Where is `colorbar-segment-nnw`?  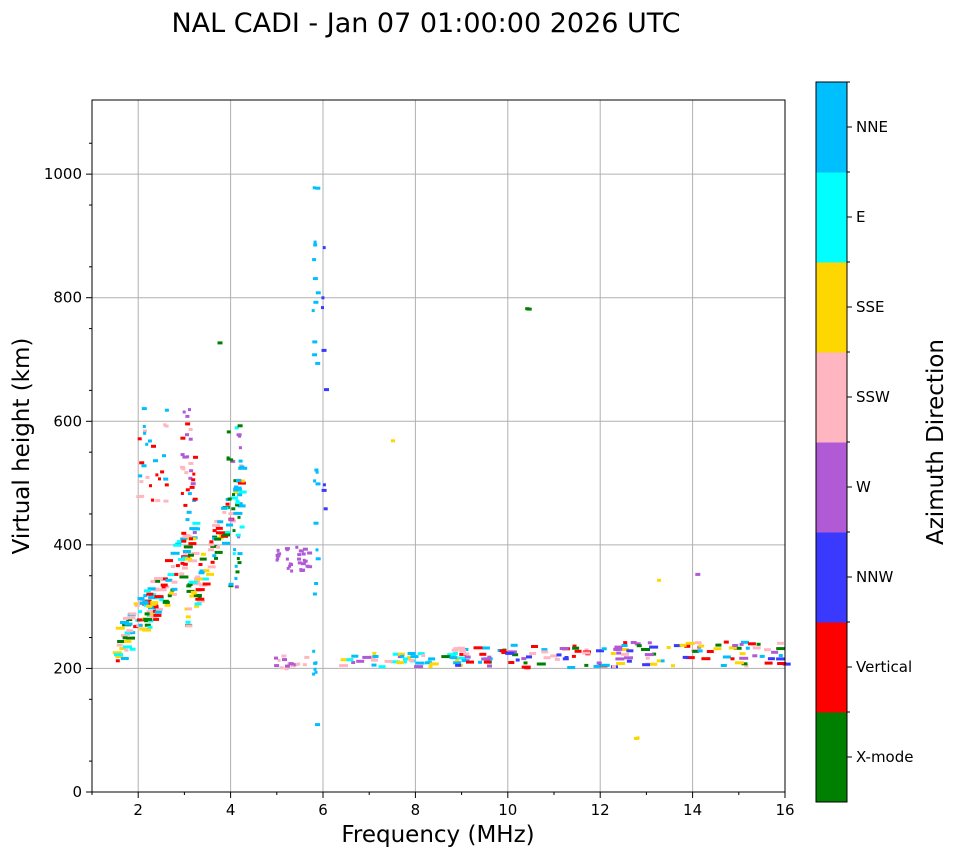
colorbar-segment-nnw is located at coordinates (831, 577).